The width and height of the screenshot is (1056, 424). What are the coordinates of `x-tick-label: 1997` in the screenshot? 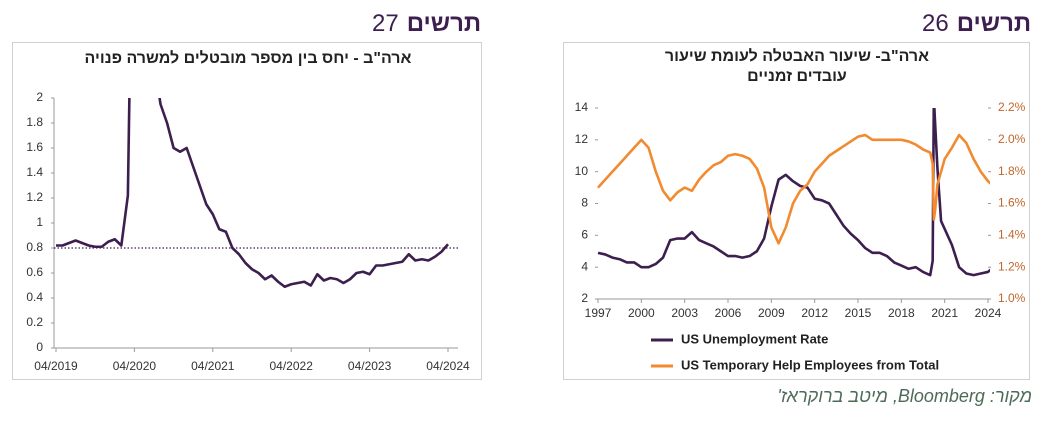 It's located at (598, 313).